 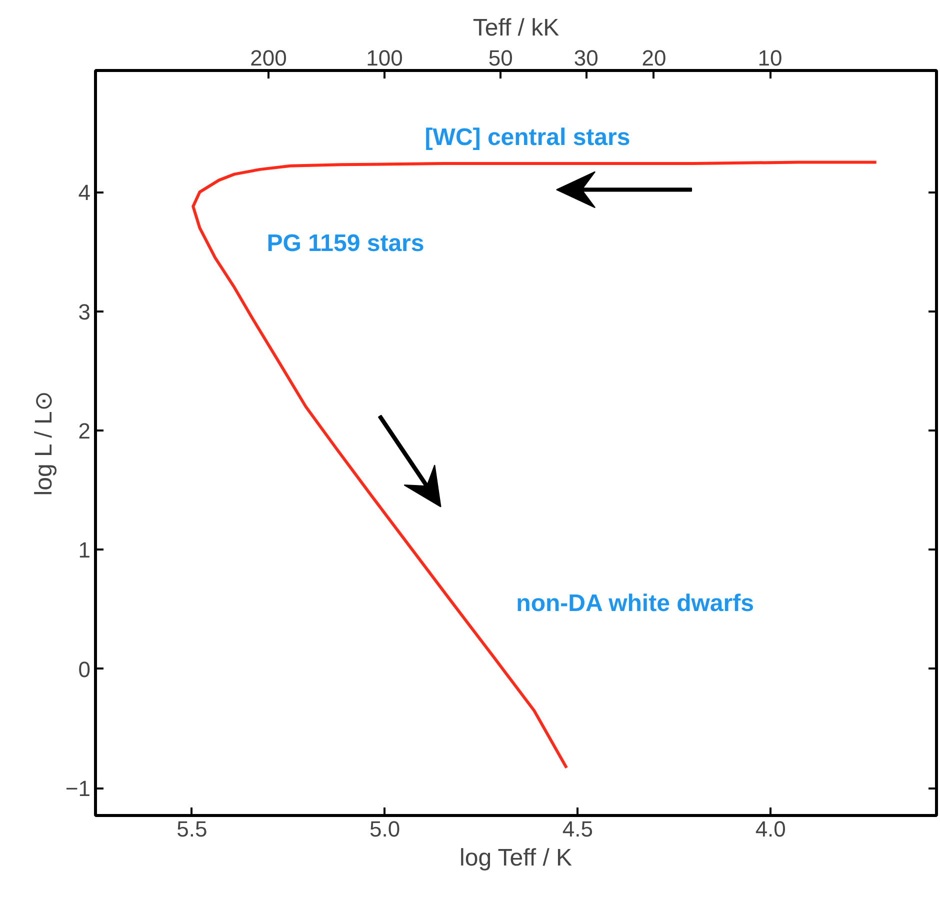 I want to click on y-tick-label: 3, so click(x=84, y=311).